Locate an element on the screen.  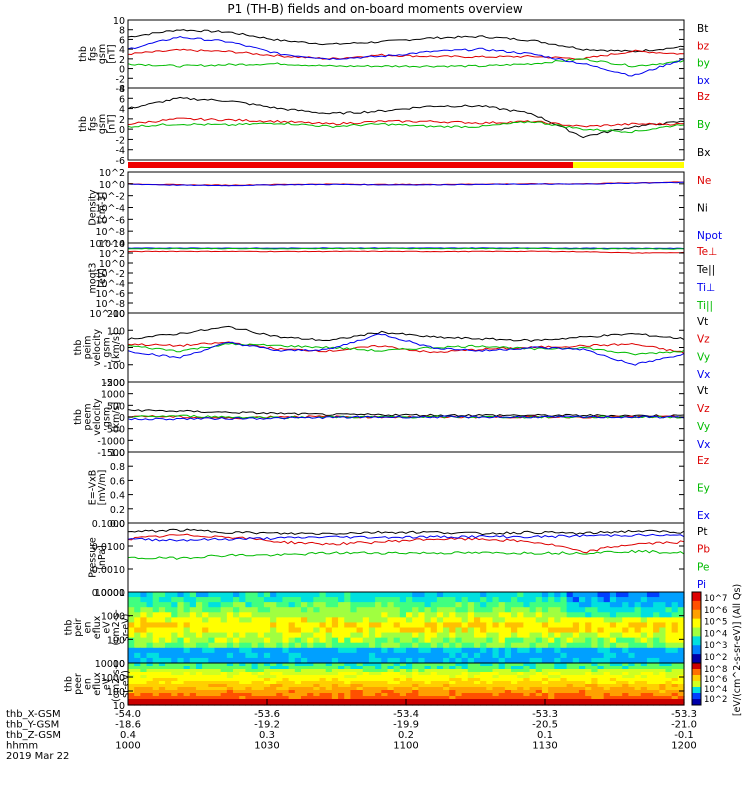
colorbar-peer: 10^810^610^410^2 is located at coordinates (709, 684).